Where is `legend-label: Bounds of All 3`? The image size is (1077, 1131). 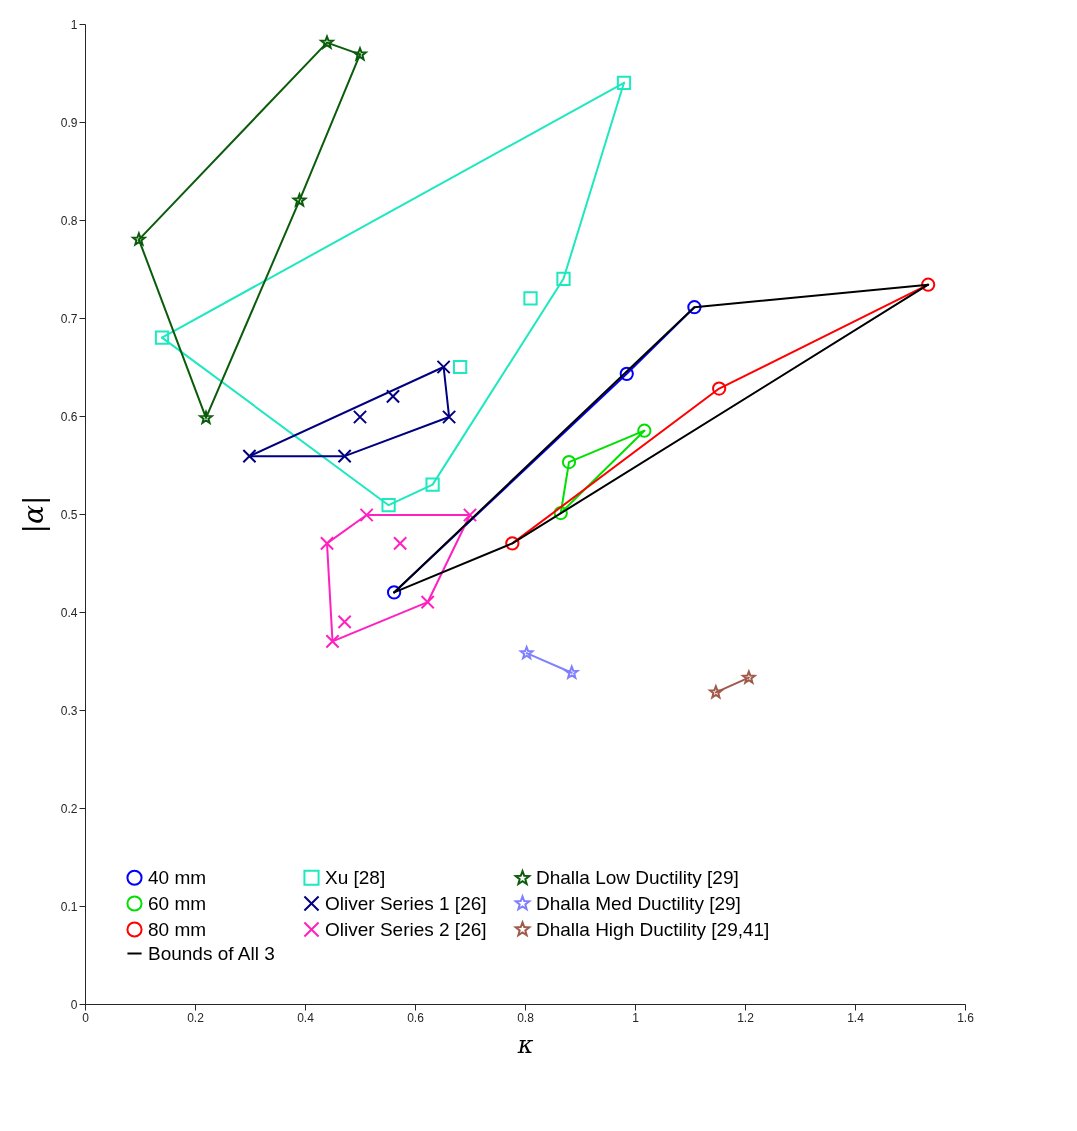 legend-label: Bounds of All 3 is located at coordinates (211, 953).